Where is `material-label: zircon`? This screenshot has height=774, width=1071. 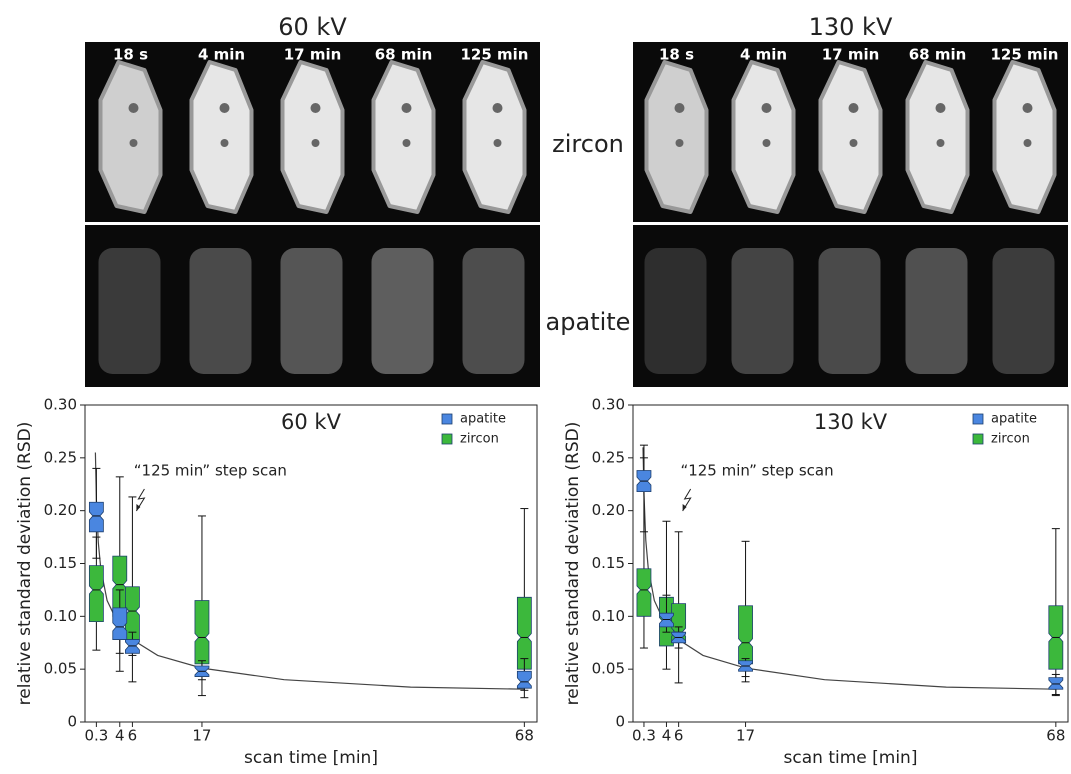 material-label: zircon is located at coordinates (588, 144).